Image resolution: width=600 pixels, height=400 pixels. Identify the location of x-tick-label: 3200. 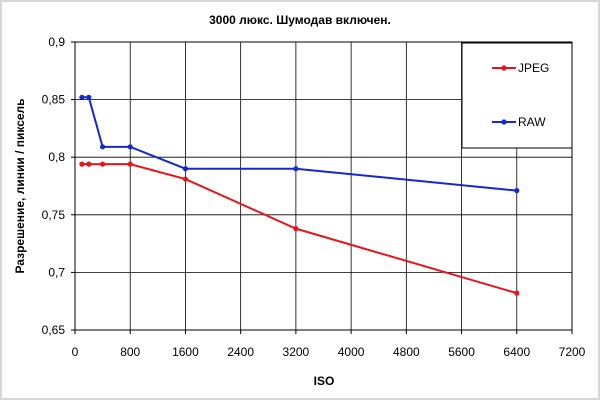
(296, 352).